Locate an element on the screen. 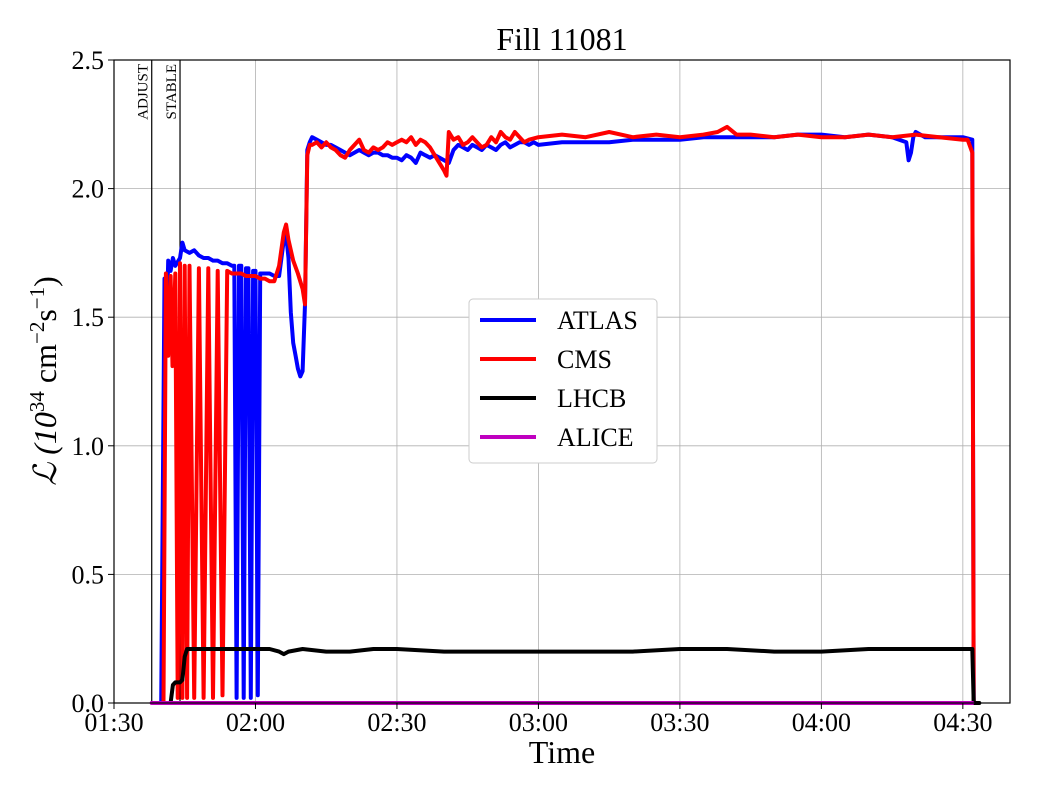  legend-box is located at coordinates (563, 381).